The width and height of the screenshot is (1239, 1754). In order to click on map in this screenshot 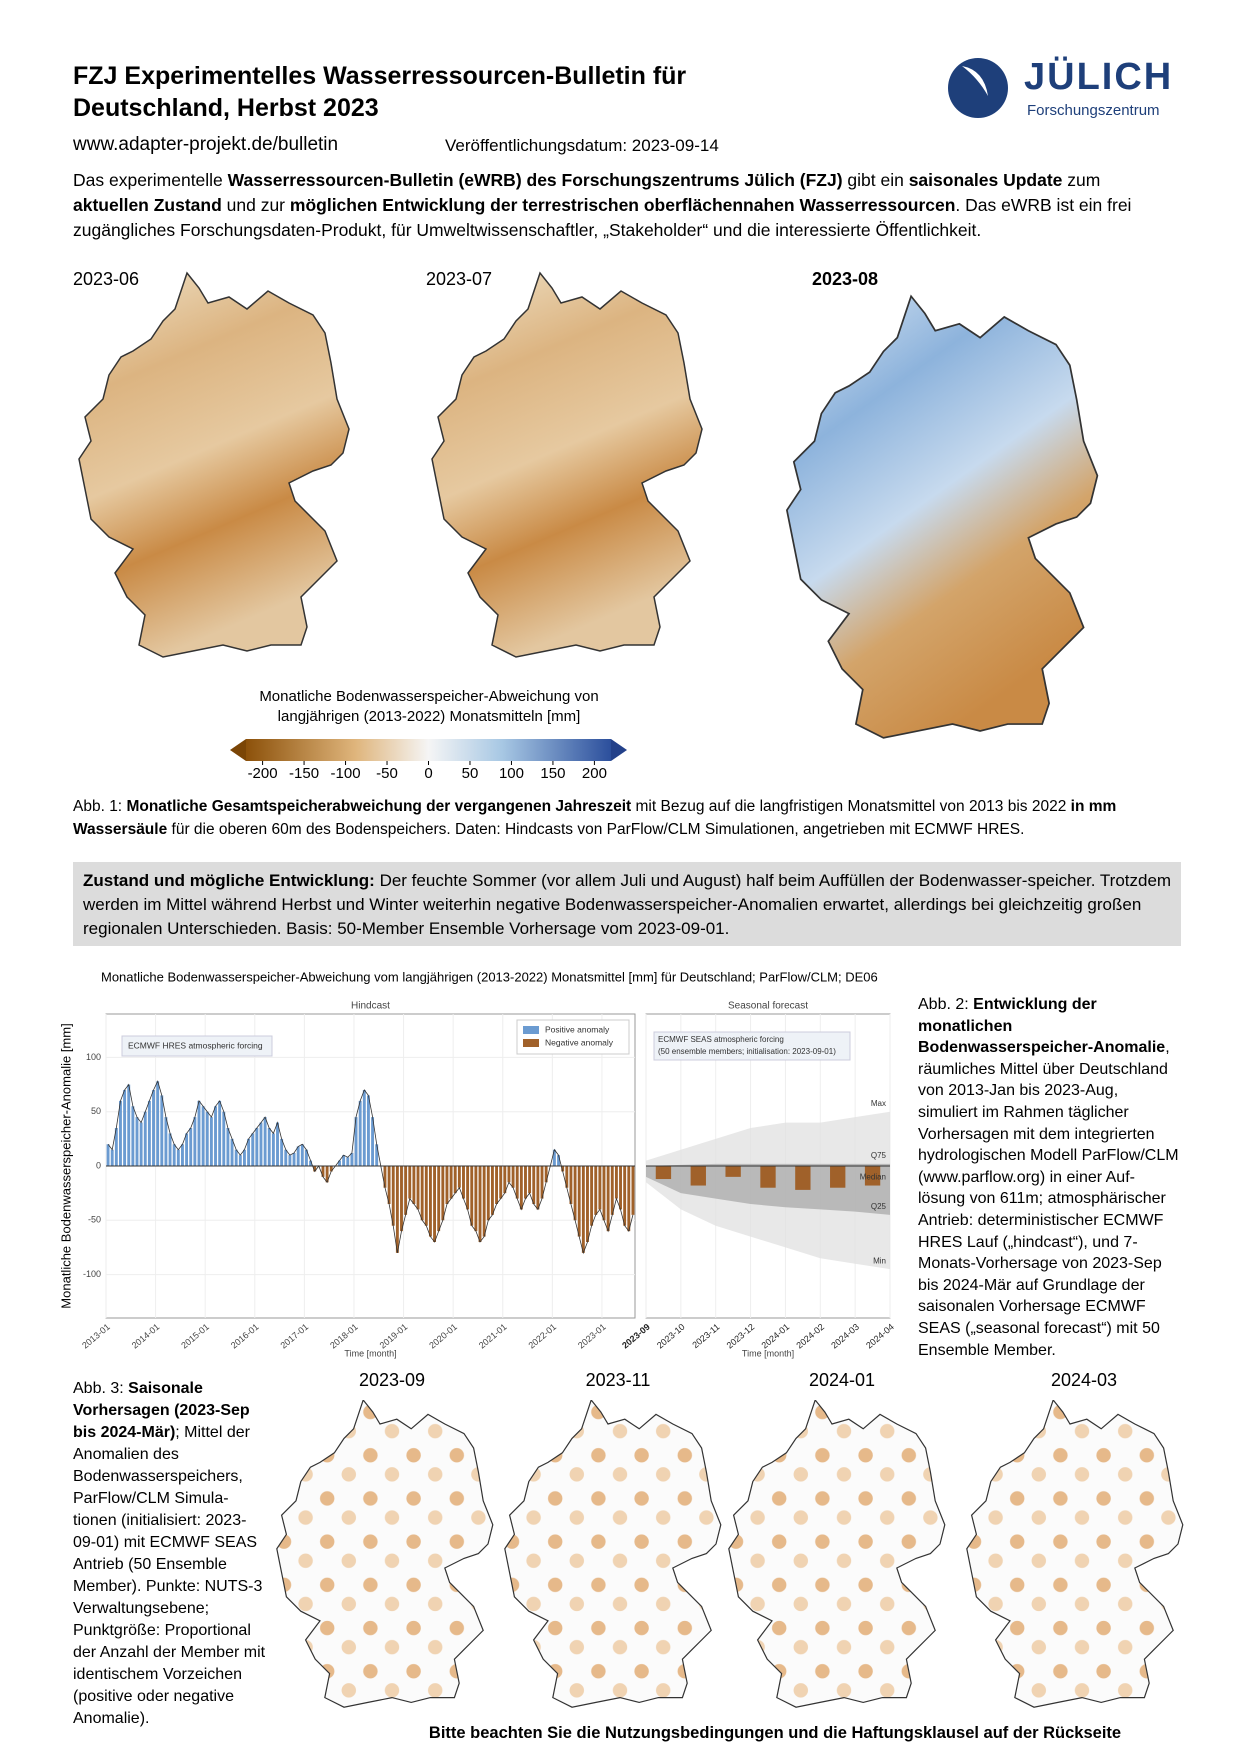, I will do `click(214, 465)`.